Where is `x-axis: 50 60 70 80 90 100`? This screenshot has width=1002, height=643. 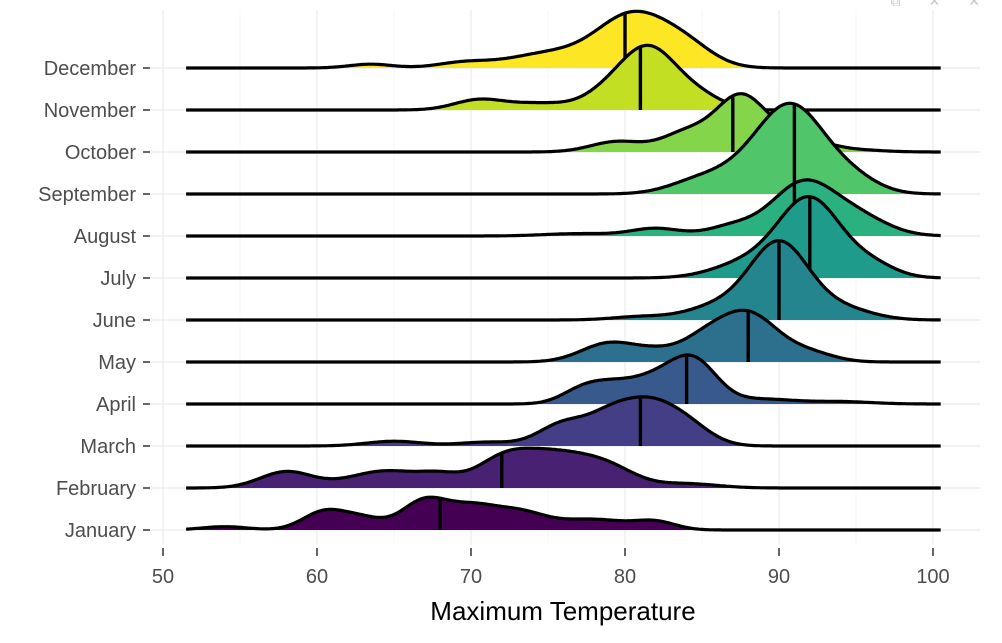
x-axis: 50 60 70 80 90 100 is located at coordinates (551, 568).